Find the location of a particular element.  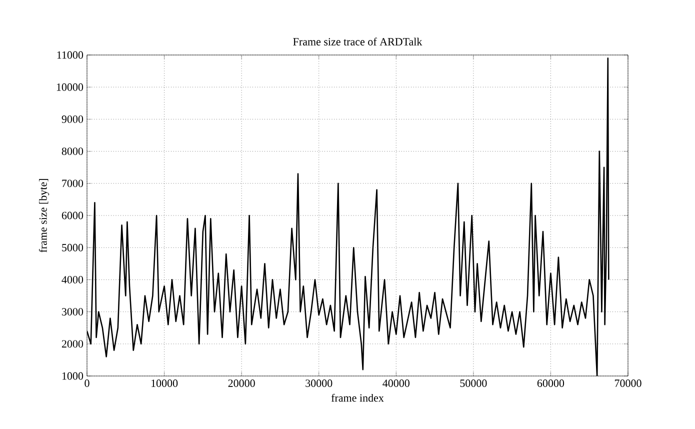

y-tick-label: 8000 is located at coordinates (73, 152).